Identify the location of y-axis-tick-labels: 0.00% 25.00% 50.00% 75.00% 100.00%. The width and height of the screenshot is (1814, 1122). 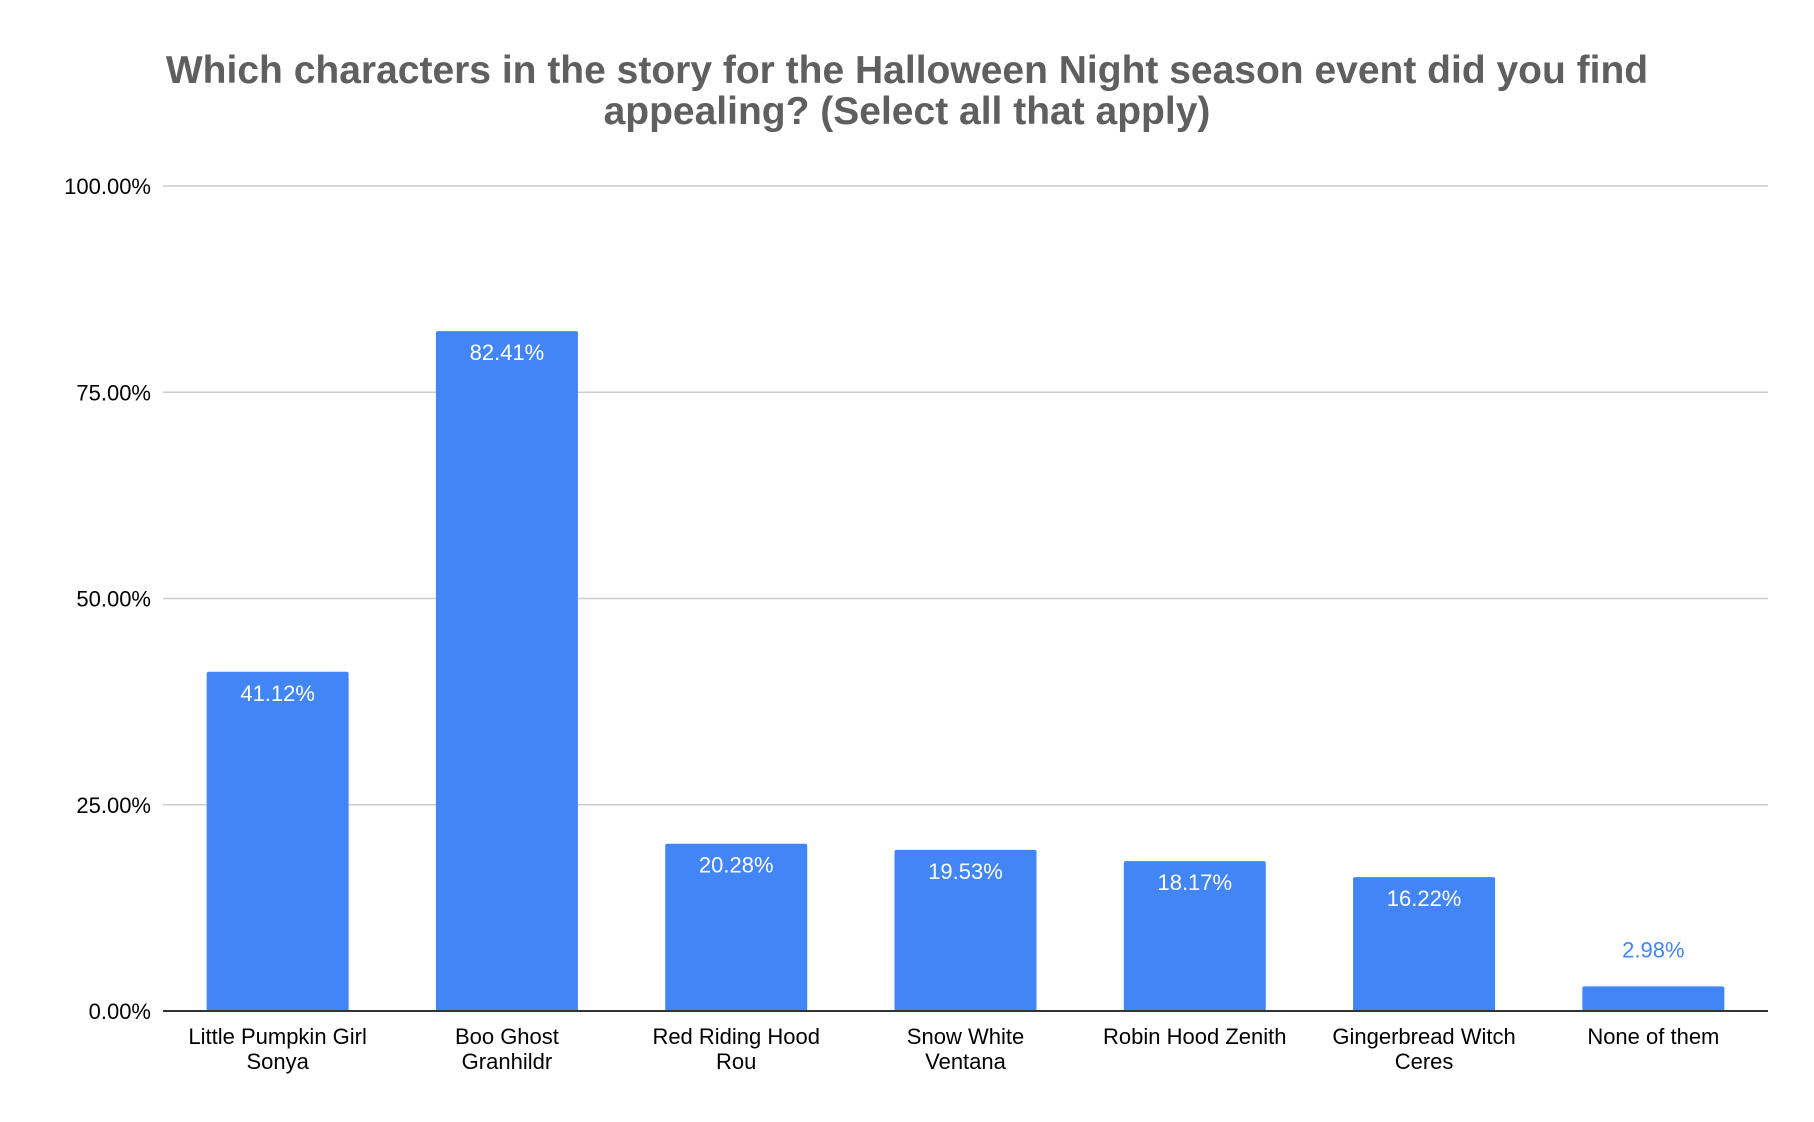
(107, 599).